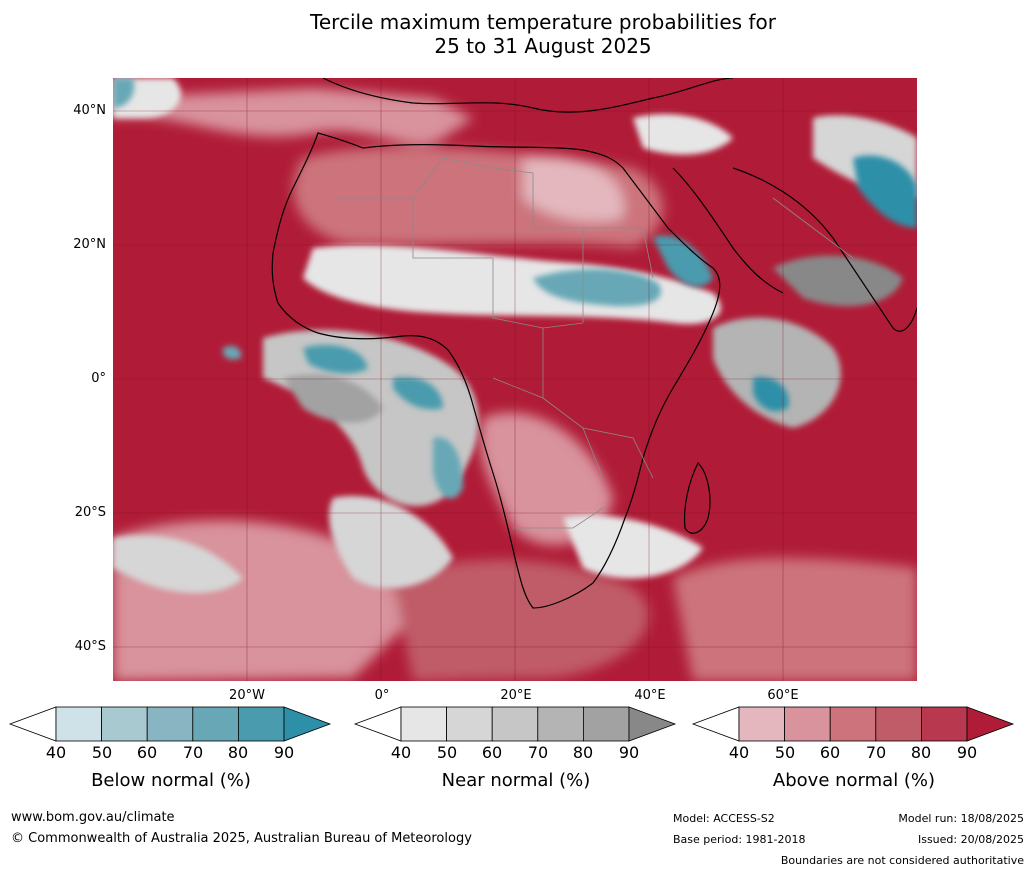 The image size is (1035, 873). Describe the element at coordinates (171, 780) in the screenshot. I see `below-normal-label: Below normal (%)` at that location.